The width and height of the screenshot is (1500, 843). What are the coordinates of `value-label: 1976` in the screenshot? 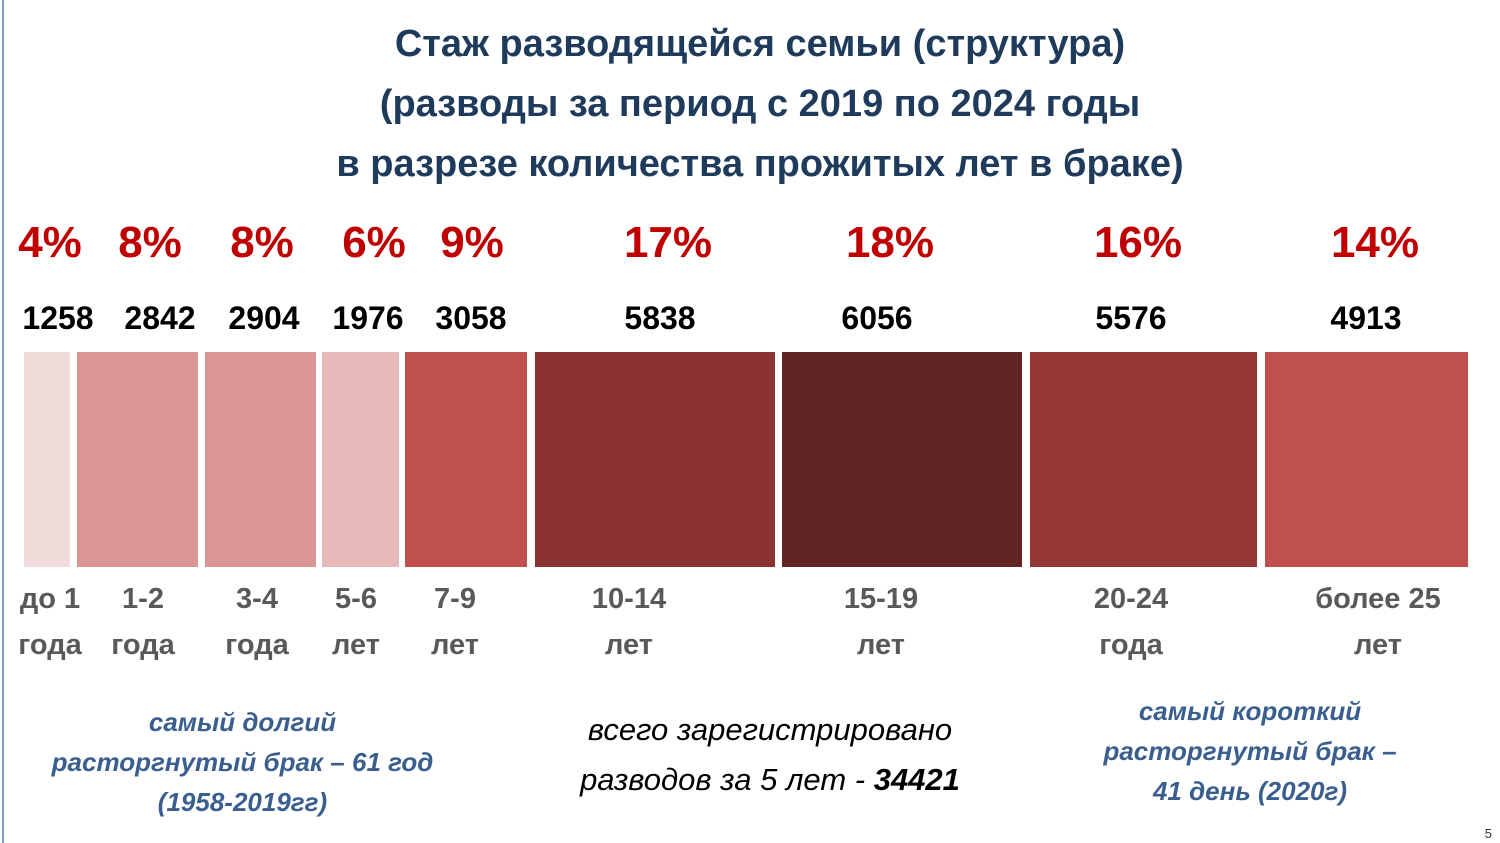 It's located at (368, 318).